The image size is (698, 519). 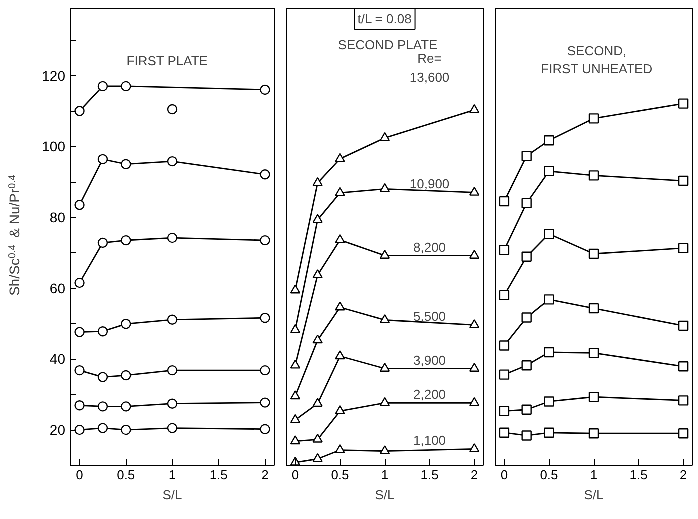 What do you see at coordinates (430, 184) in the screenshot?
I see `series-label: 10,900` at bounding box center [430, 184].